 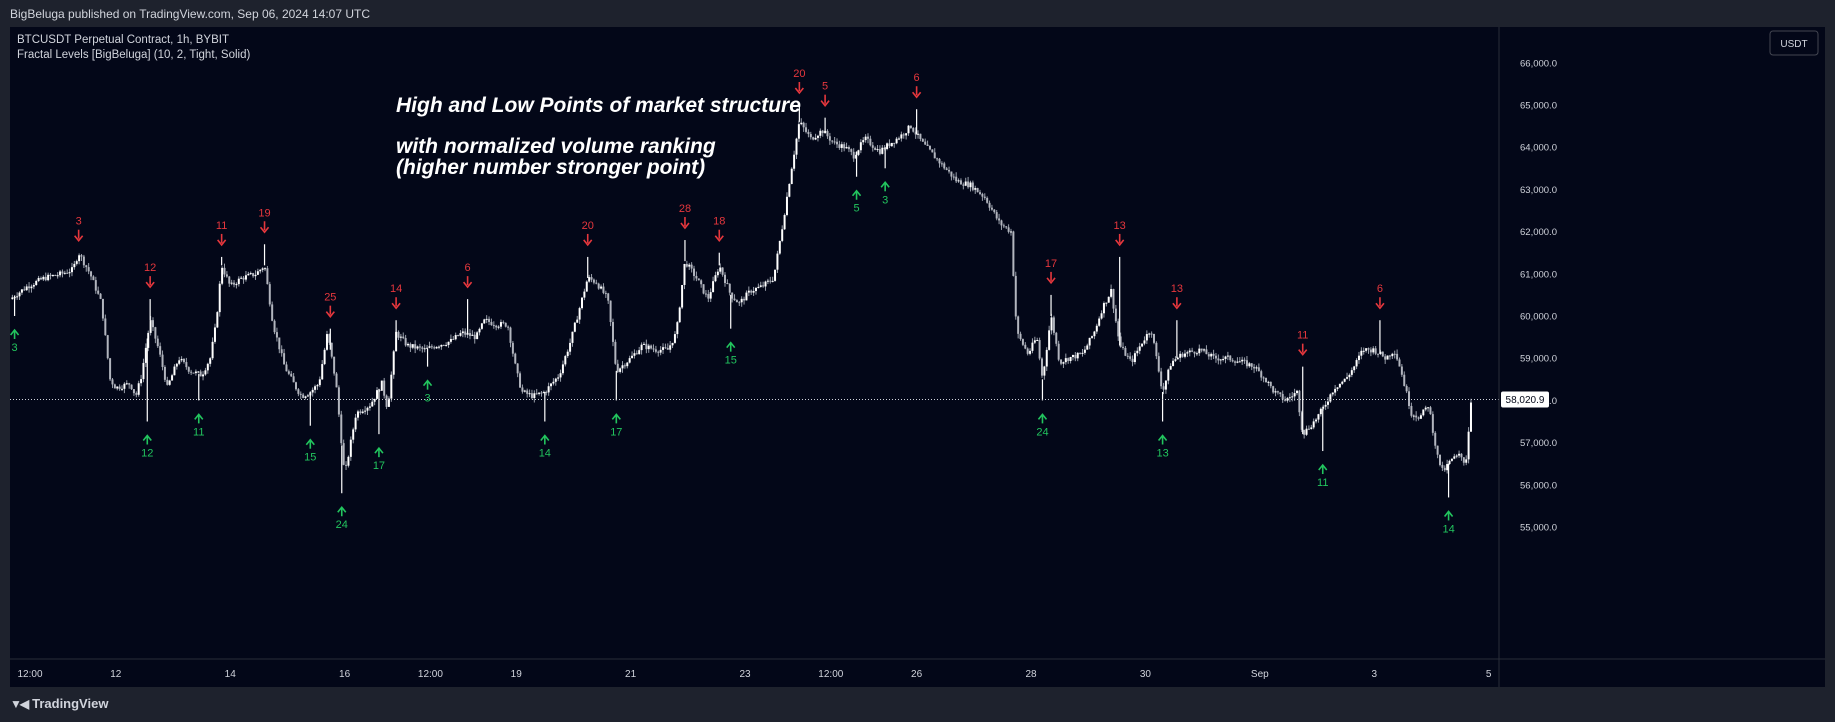 What do you see at coordinates (719, 229) in the screenshot?
I see `fractal-high-marker: 18` at bounding box center [719, 229].